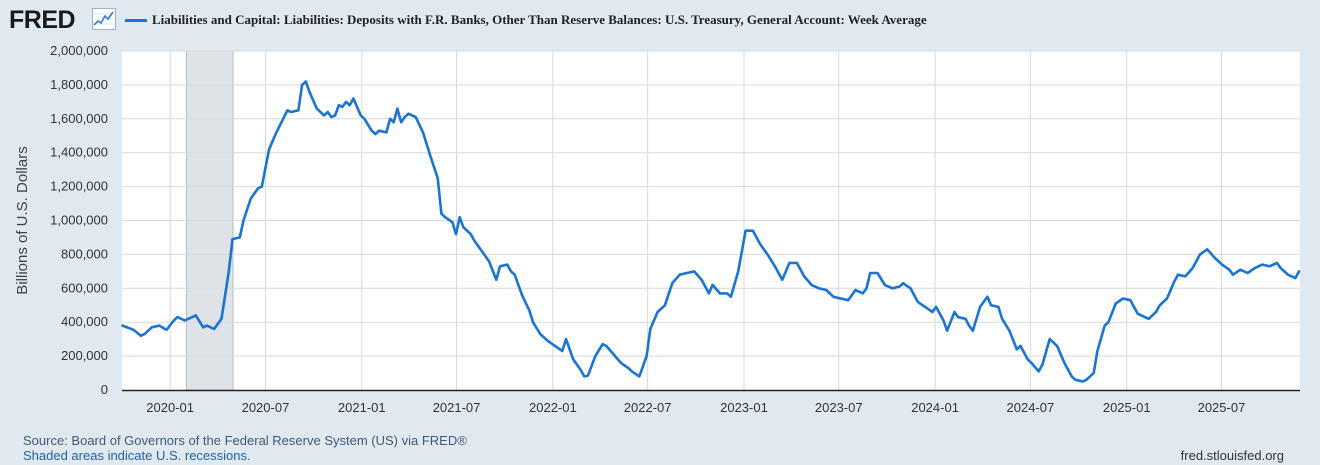 The height and width of the screenshot is (465, 1320). What do you see at coordinates (935, 407) in the screenshot?
I see `x-tick-label: 2024-01` at bounding box center [935, 407].